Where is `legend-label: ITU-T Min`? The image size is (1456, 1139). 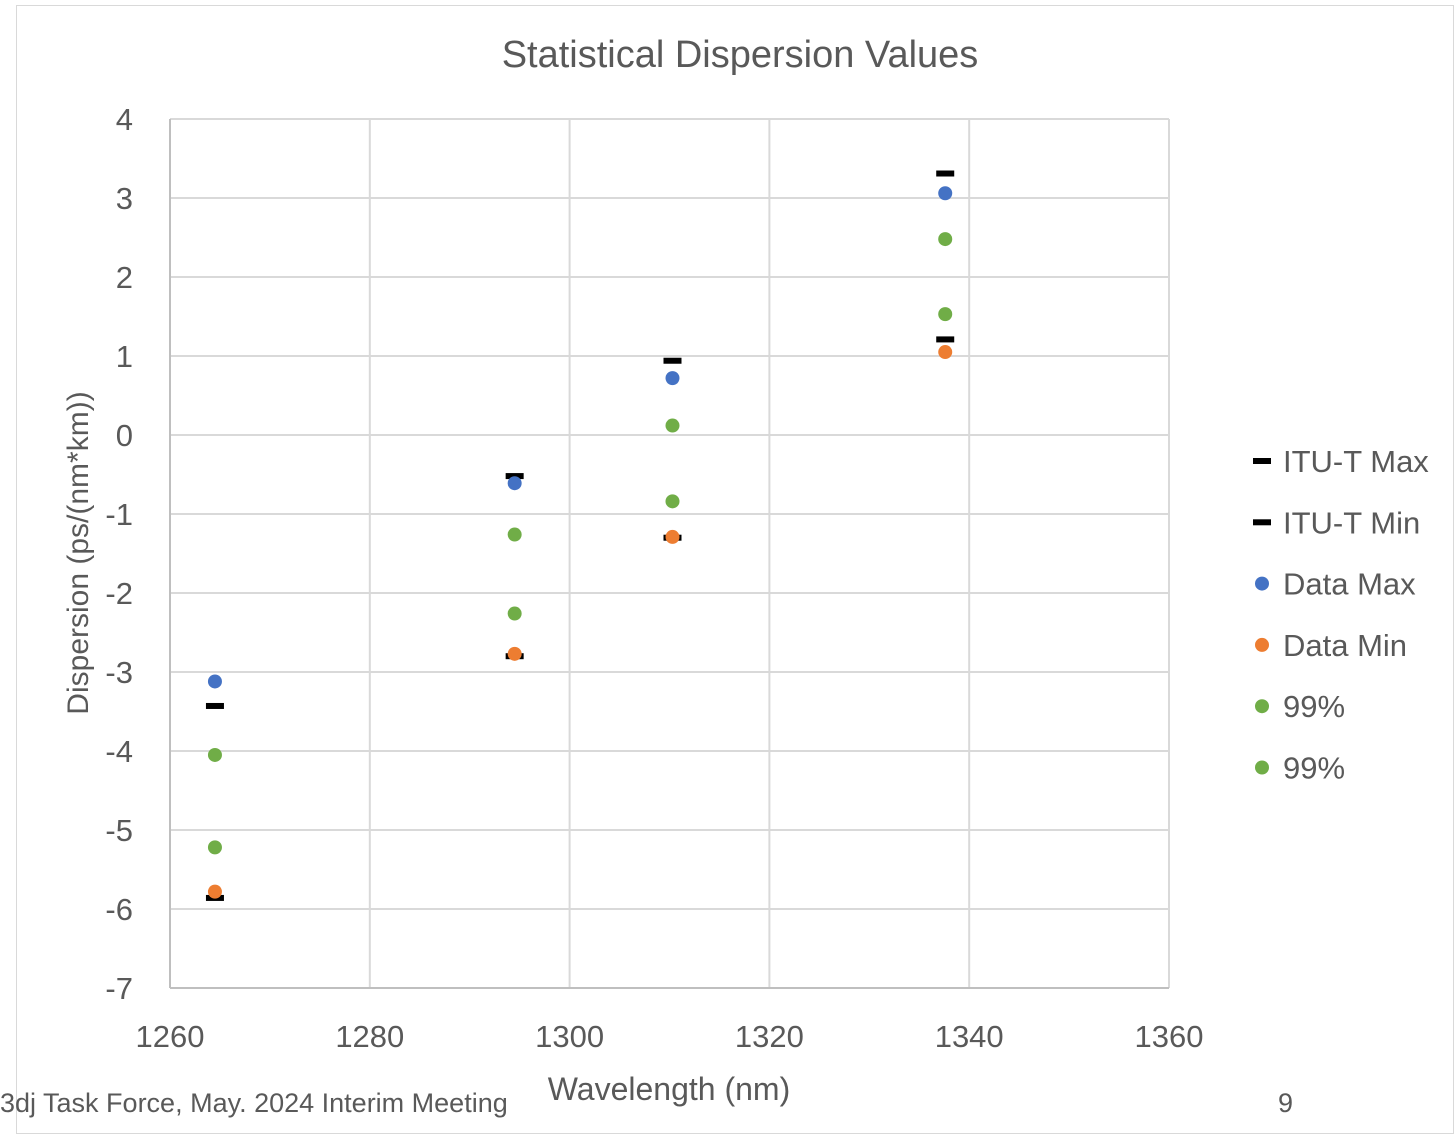 legend-label: ITU-T Min is located at coordinates (1351, 522).